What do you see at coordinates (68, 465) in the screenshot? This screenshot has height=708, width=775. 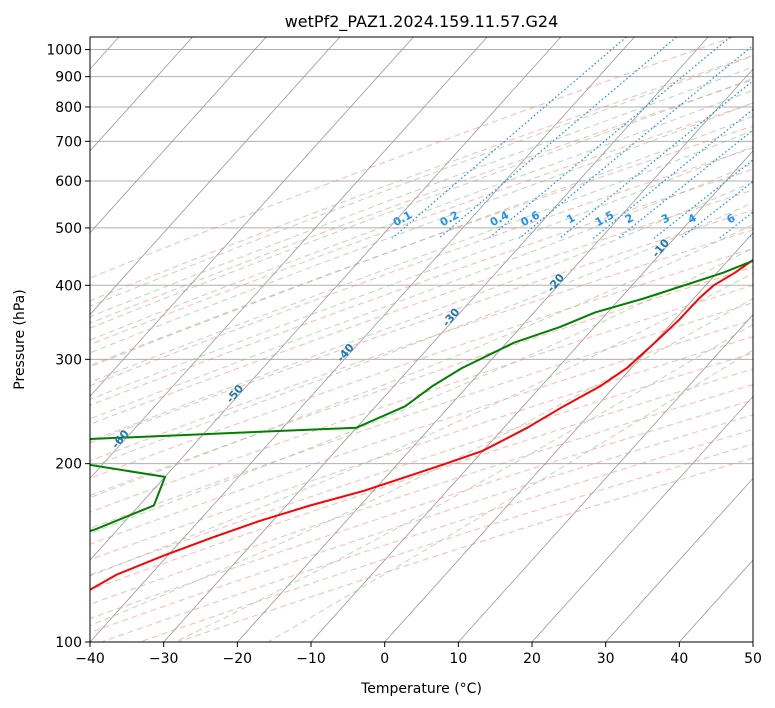 I see `y-tick-label: 200` at bounding box center [68, 465].